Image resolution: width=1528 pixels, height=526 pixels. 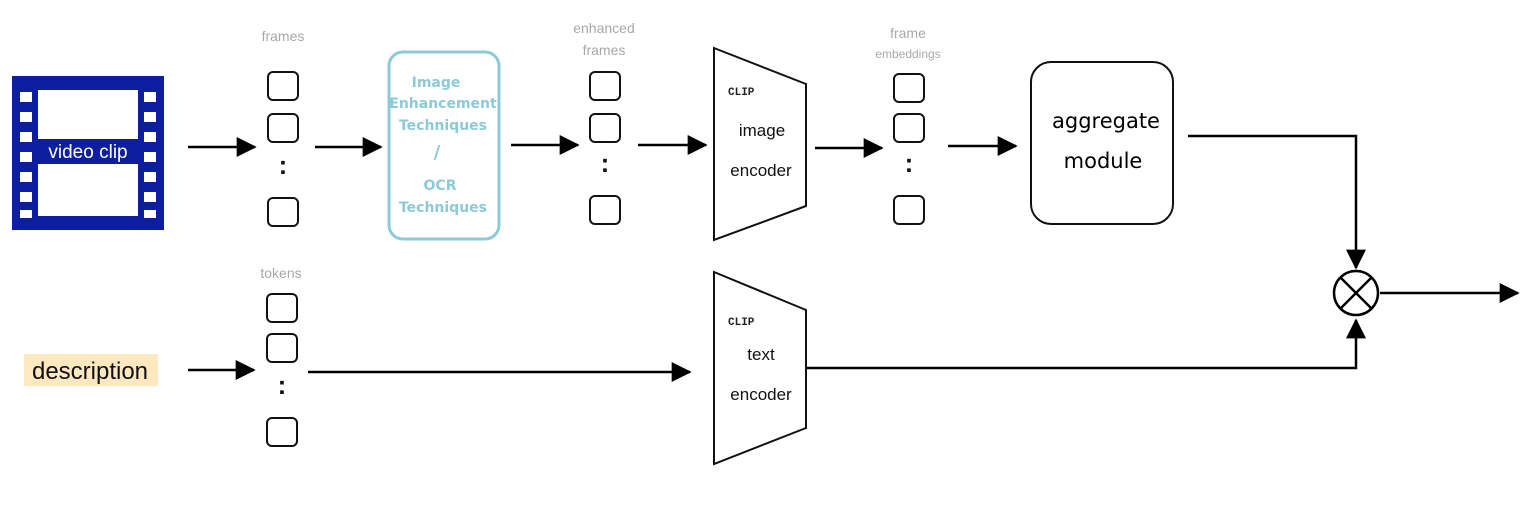 What do you see at coordinates (760, 368) in the screenshot?
I see `text-encoder-shape` at bounding box center [760, 368].